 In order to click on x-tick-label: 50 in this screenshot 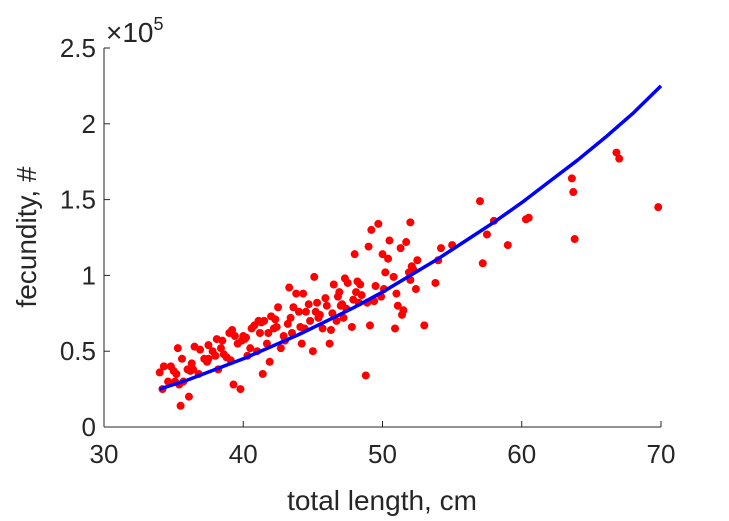, I will do `click(382, 454)`.